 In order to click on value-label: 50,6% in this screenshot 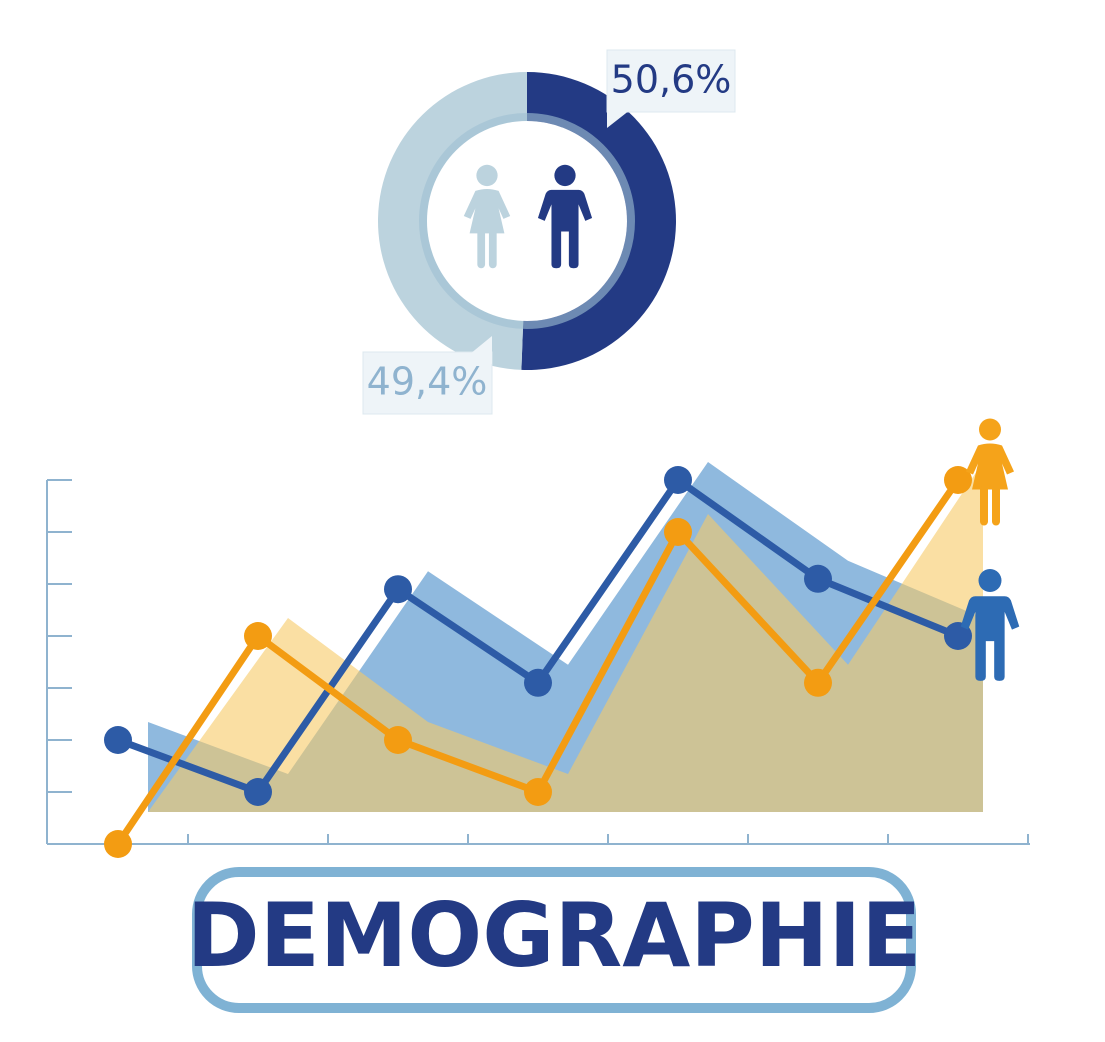, I will do `click(671, 80)`.